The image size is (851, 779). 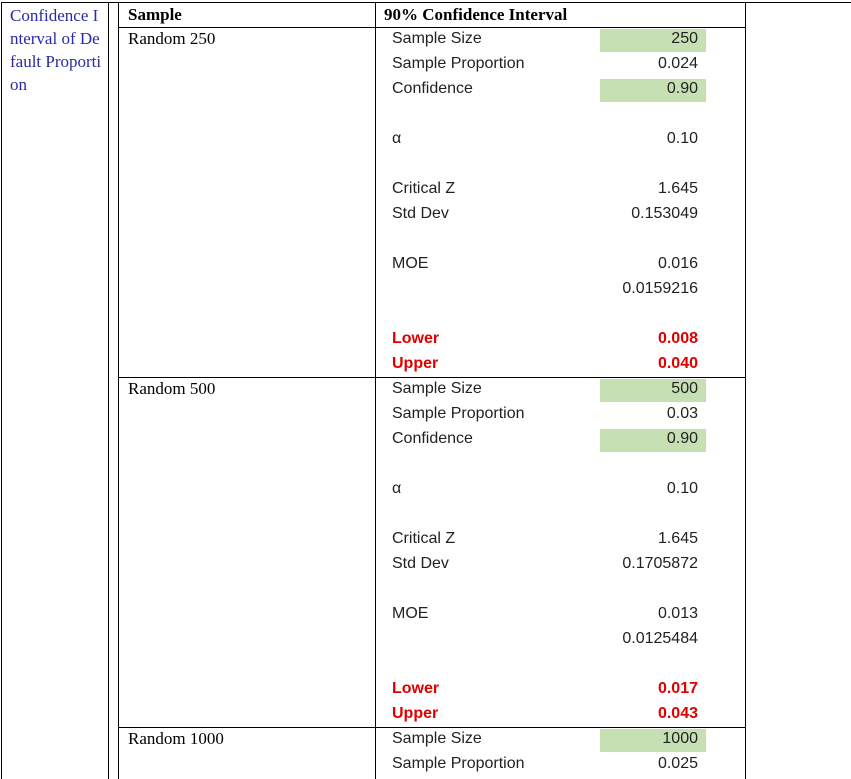 I want to click on row-value: 1000, so click(x=680, y=738).